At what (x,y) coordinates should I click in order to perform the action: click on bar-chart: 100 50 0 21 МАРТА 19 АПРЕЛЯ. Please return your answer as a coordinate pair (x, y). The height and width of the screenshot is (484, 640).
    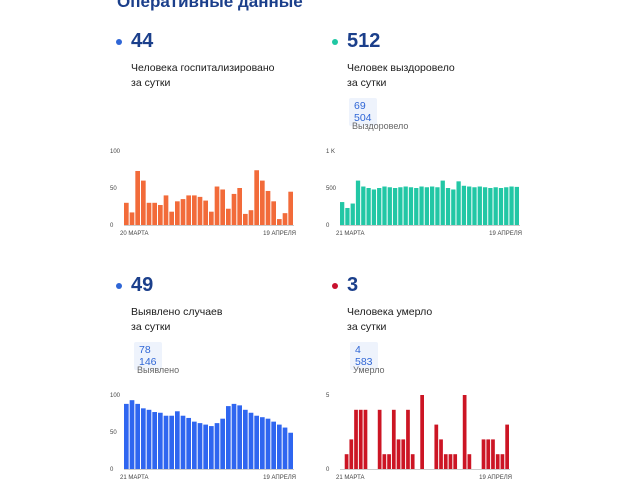
    Looking at the image, I should click on (203, 437).